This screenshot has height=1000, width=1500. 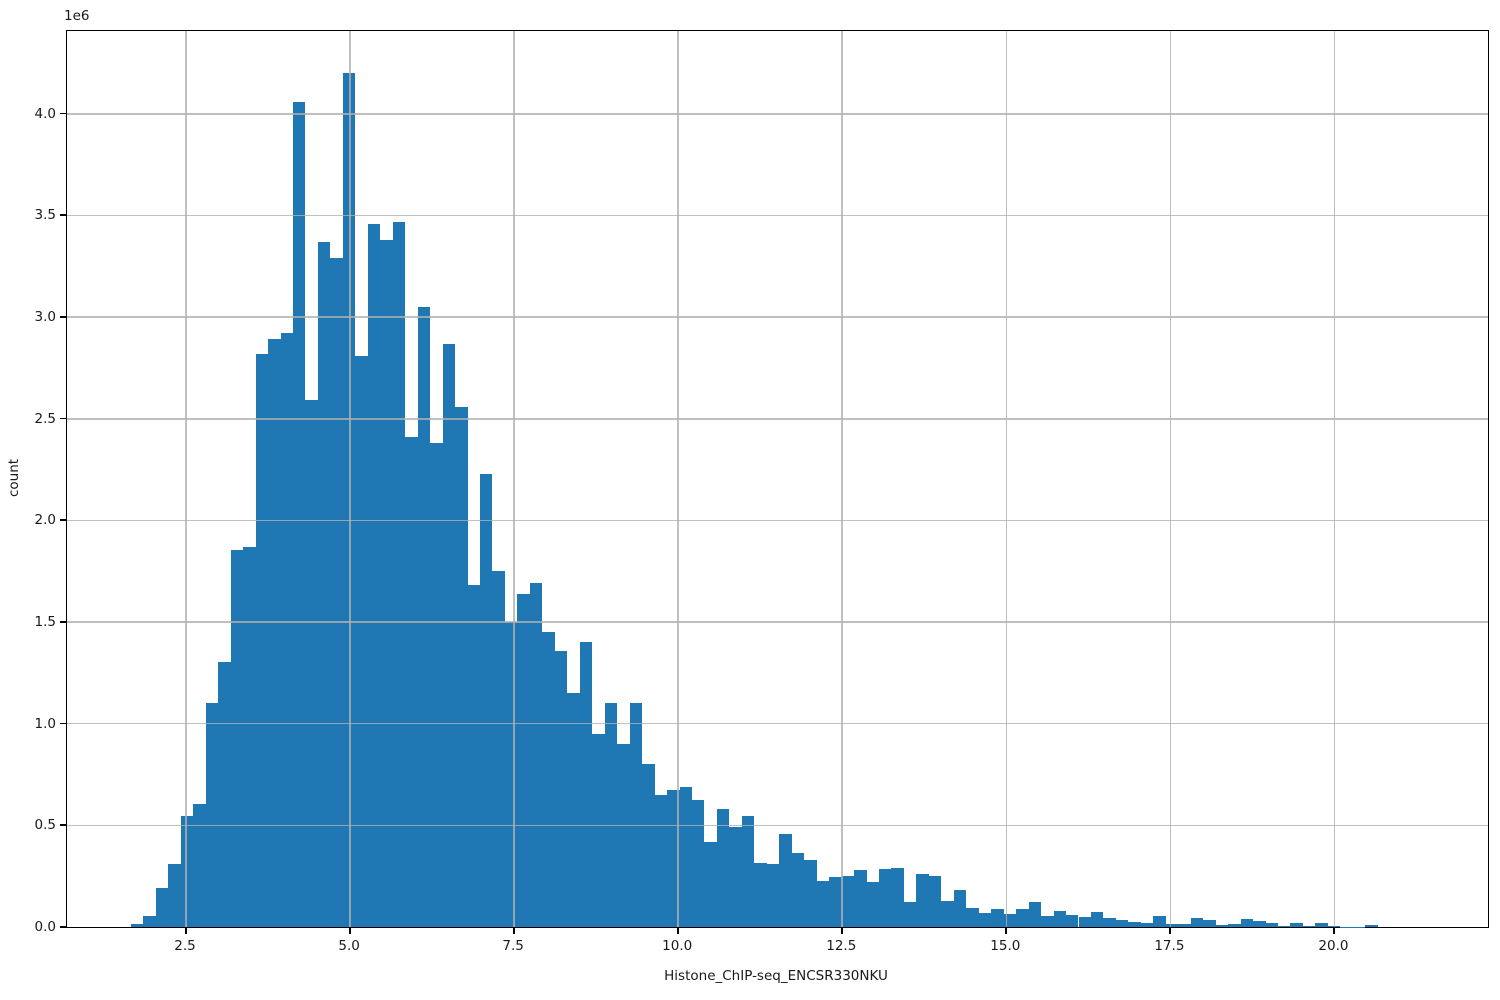 What do you see at coordinates (45, 215) in the screenshot?
I see `y-tick-label: 3.5` at bounding box center [45, 215].